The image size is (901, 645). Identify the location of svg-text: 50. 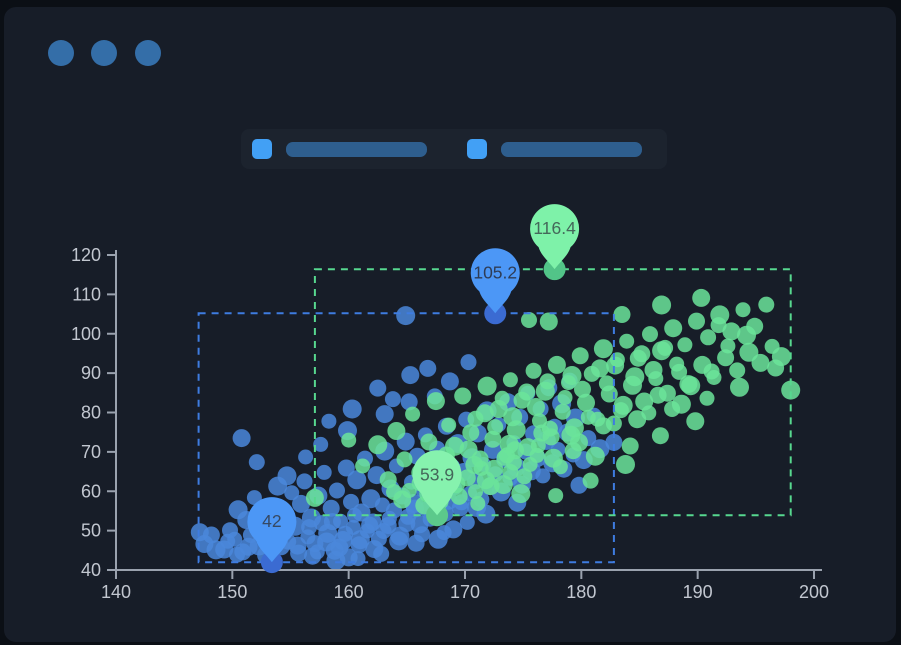
(91, 531).